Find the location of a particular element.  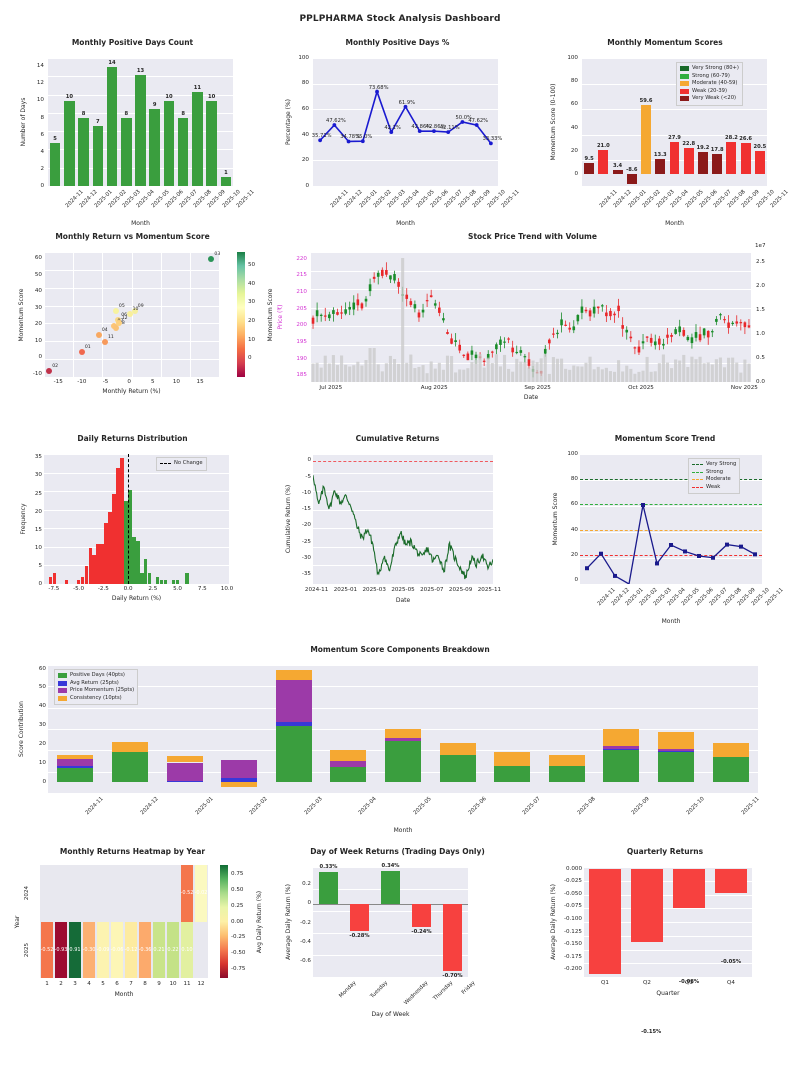

point-value-label: 34.78% is located at coordinates (350, 137).